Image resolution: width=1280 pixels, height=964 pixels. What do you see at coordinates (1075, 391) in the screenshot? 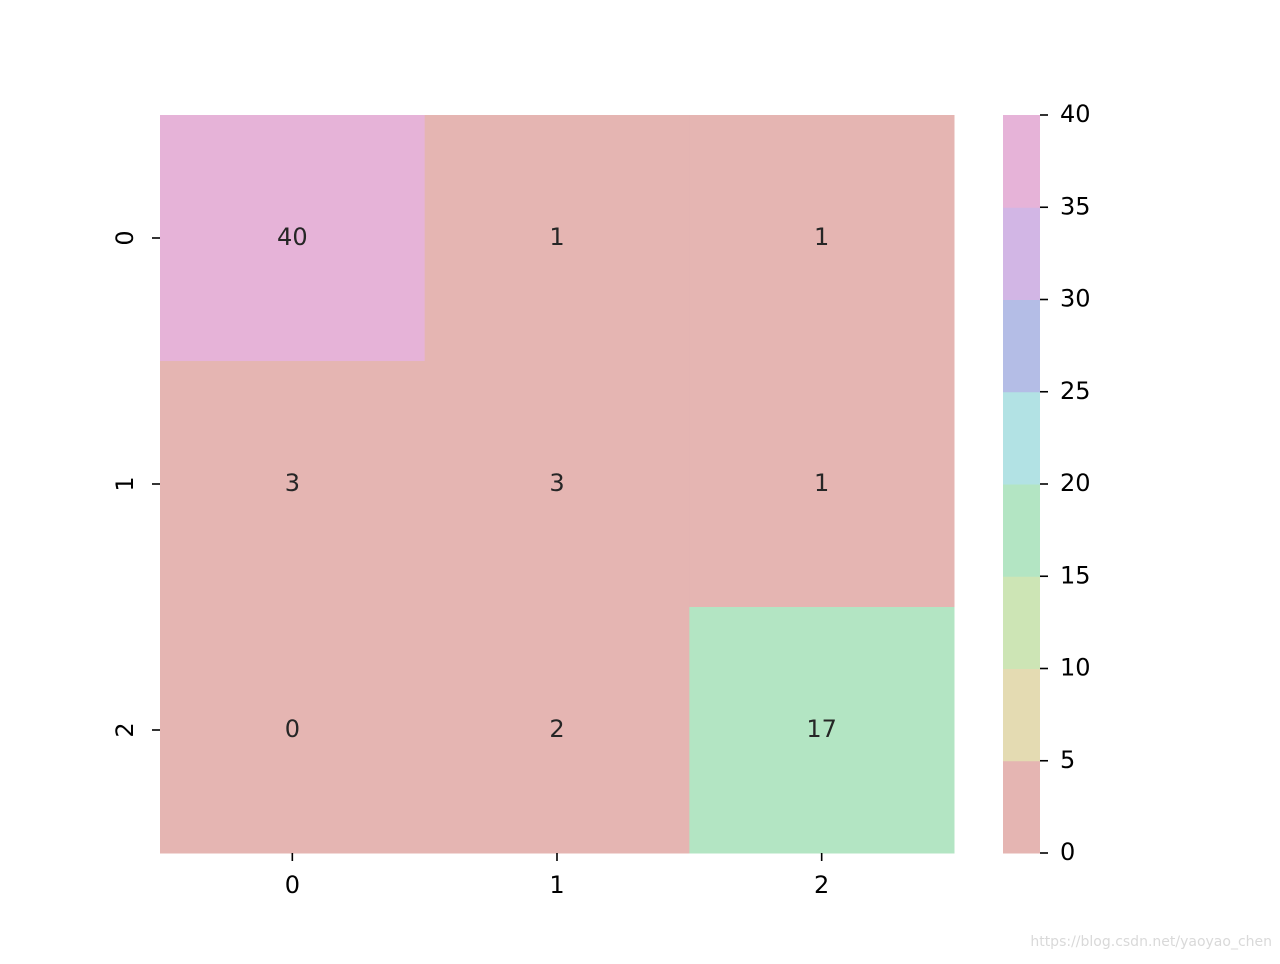
I see `colorbar-tick-label: 25` at bounding box center [1075, 391].